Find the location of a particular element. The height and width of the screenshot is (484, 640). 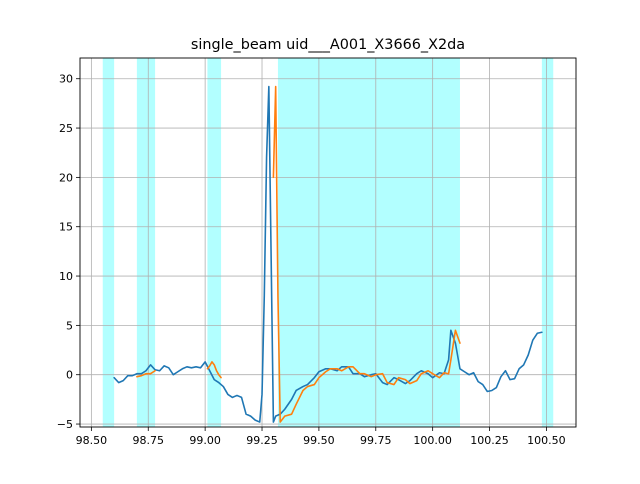

y-tick-label-3: 10 is located at coordinates (66, 276).